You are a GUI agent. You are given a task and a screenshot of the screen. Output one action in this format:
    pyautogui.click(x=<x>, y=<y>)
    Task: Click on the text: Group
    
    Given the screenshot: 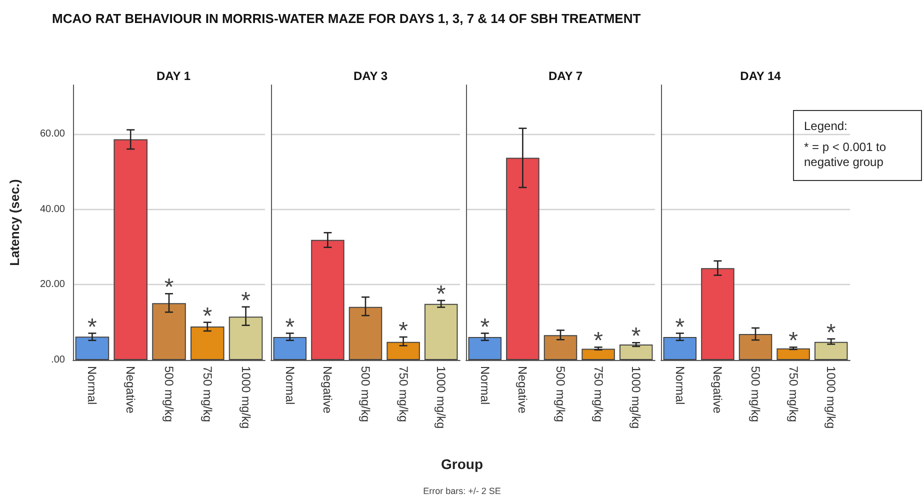 What is the action you would take?
    pyautogui.click(x=462, y=464)
    